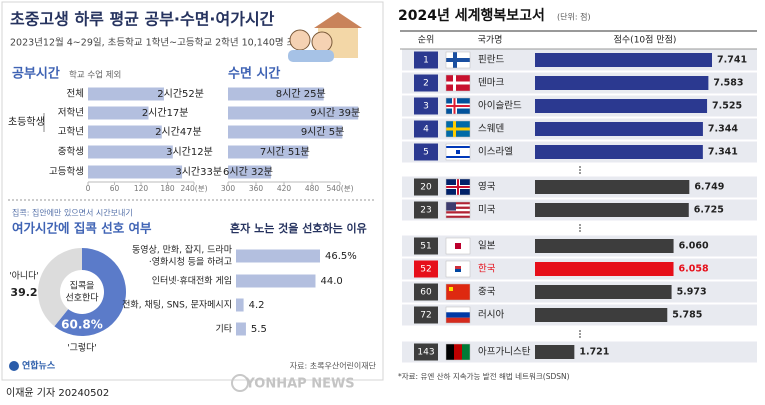 This screenshot has width=765, height=405. What do you see at coordinates (298, 228) in the screenshot?
I see `chart-title: 혼자 노는 것을 선호하는 이유` at bounding box center [298, 228].